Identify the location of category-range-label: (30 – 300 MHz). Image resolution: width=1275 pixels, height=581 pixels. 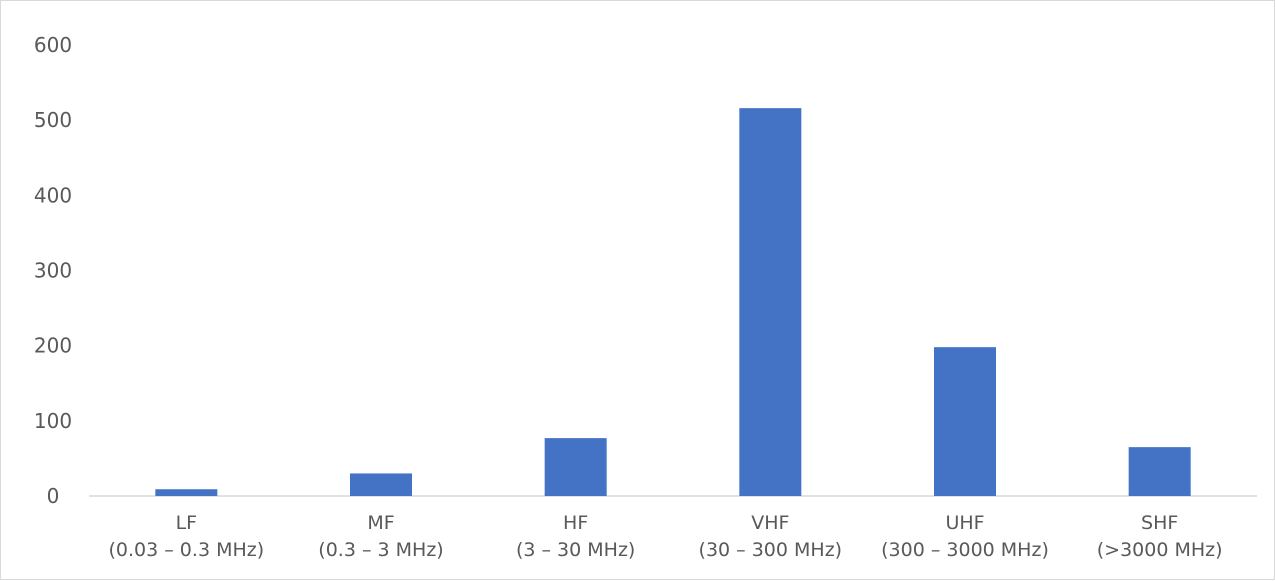
(771, 550).